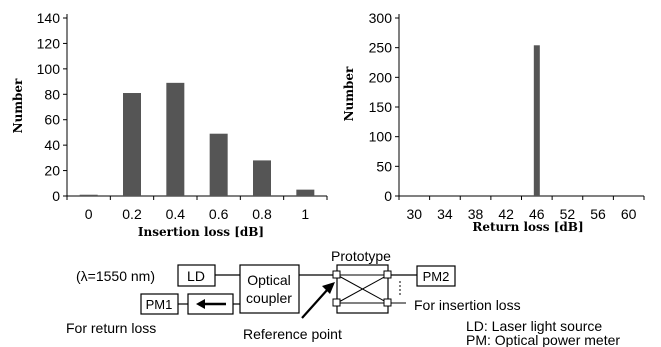 The image size is (661, 347). I want to click on bar-0.6, so click(218, 164).